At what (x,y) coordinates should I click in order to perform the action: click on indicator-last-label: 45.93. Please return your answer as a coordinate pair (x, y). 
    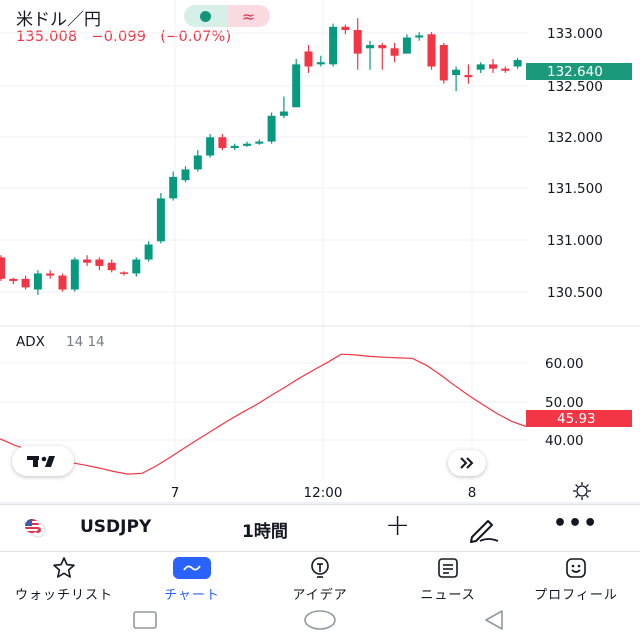
    Looking at the image, I should click on (576, 419).